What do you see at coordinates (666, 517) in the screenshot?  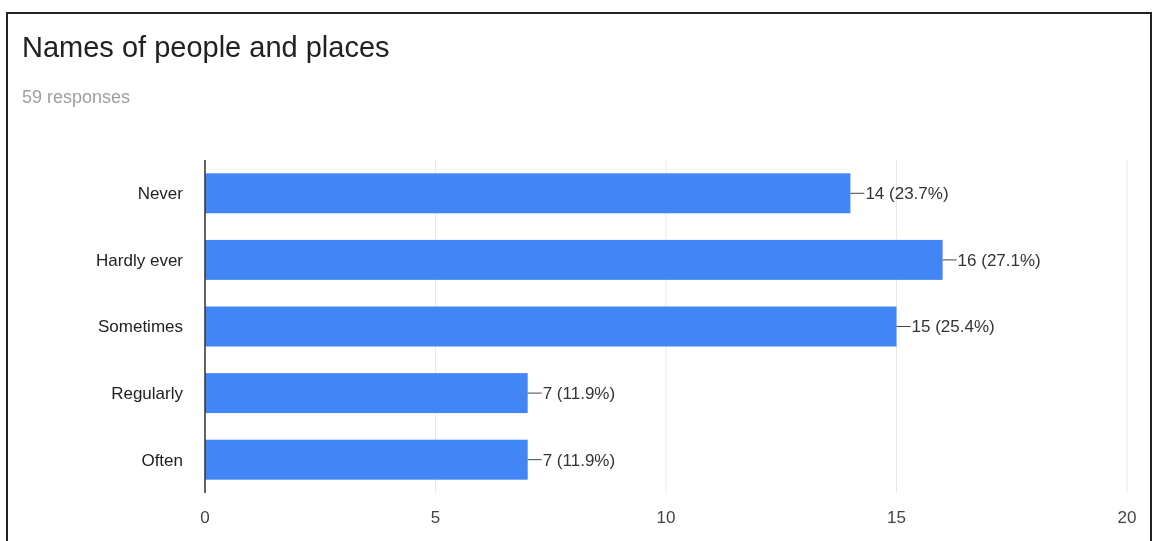 I see `x-tick-label: 10` at bounding box center [666, 517].